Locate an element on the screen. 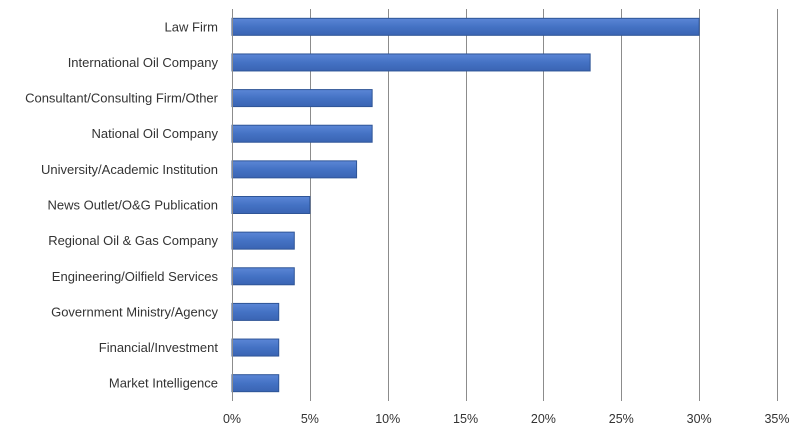  x-tick-label: 5% is located at coordinates (310, 419).